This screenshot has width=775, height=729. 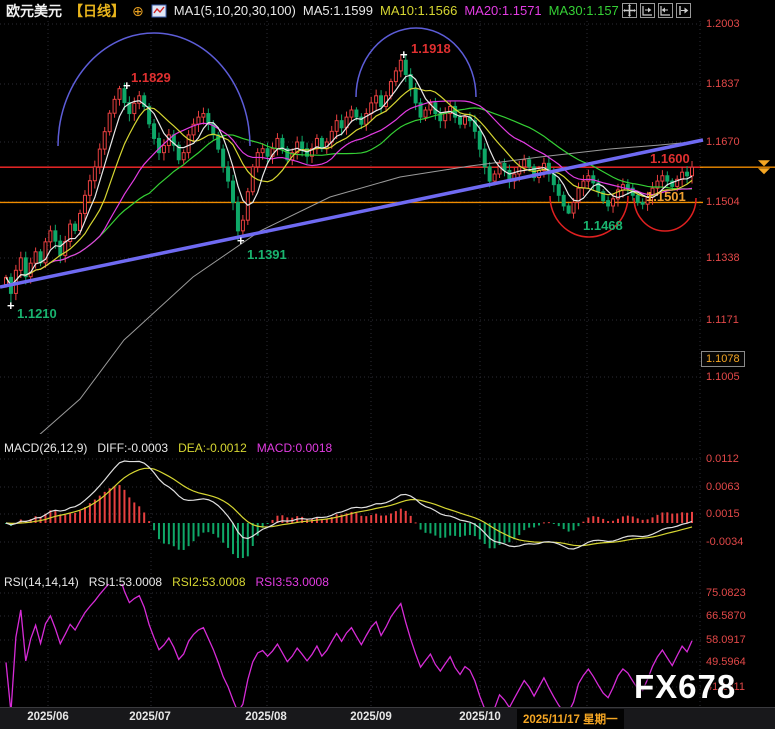 I want to click on price-axis-label: 1.1504, so click(x=723, y=202).